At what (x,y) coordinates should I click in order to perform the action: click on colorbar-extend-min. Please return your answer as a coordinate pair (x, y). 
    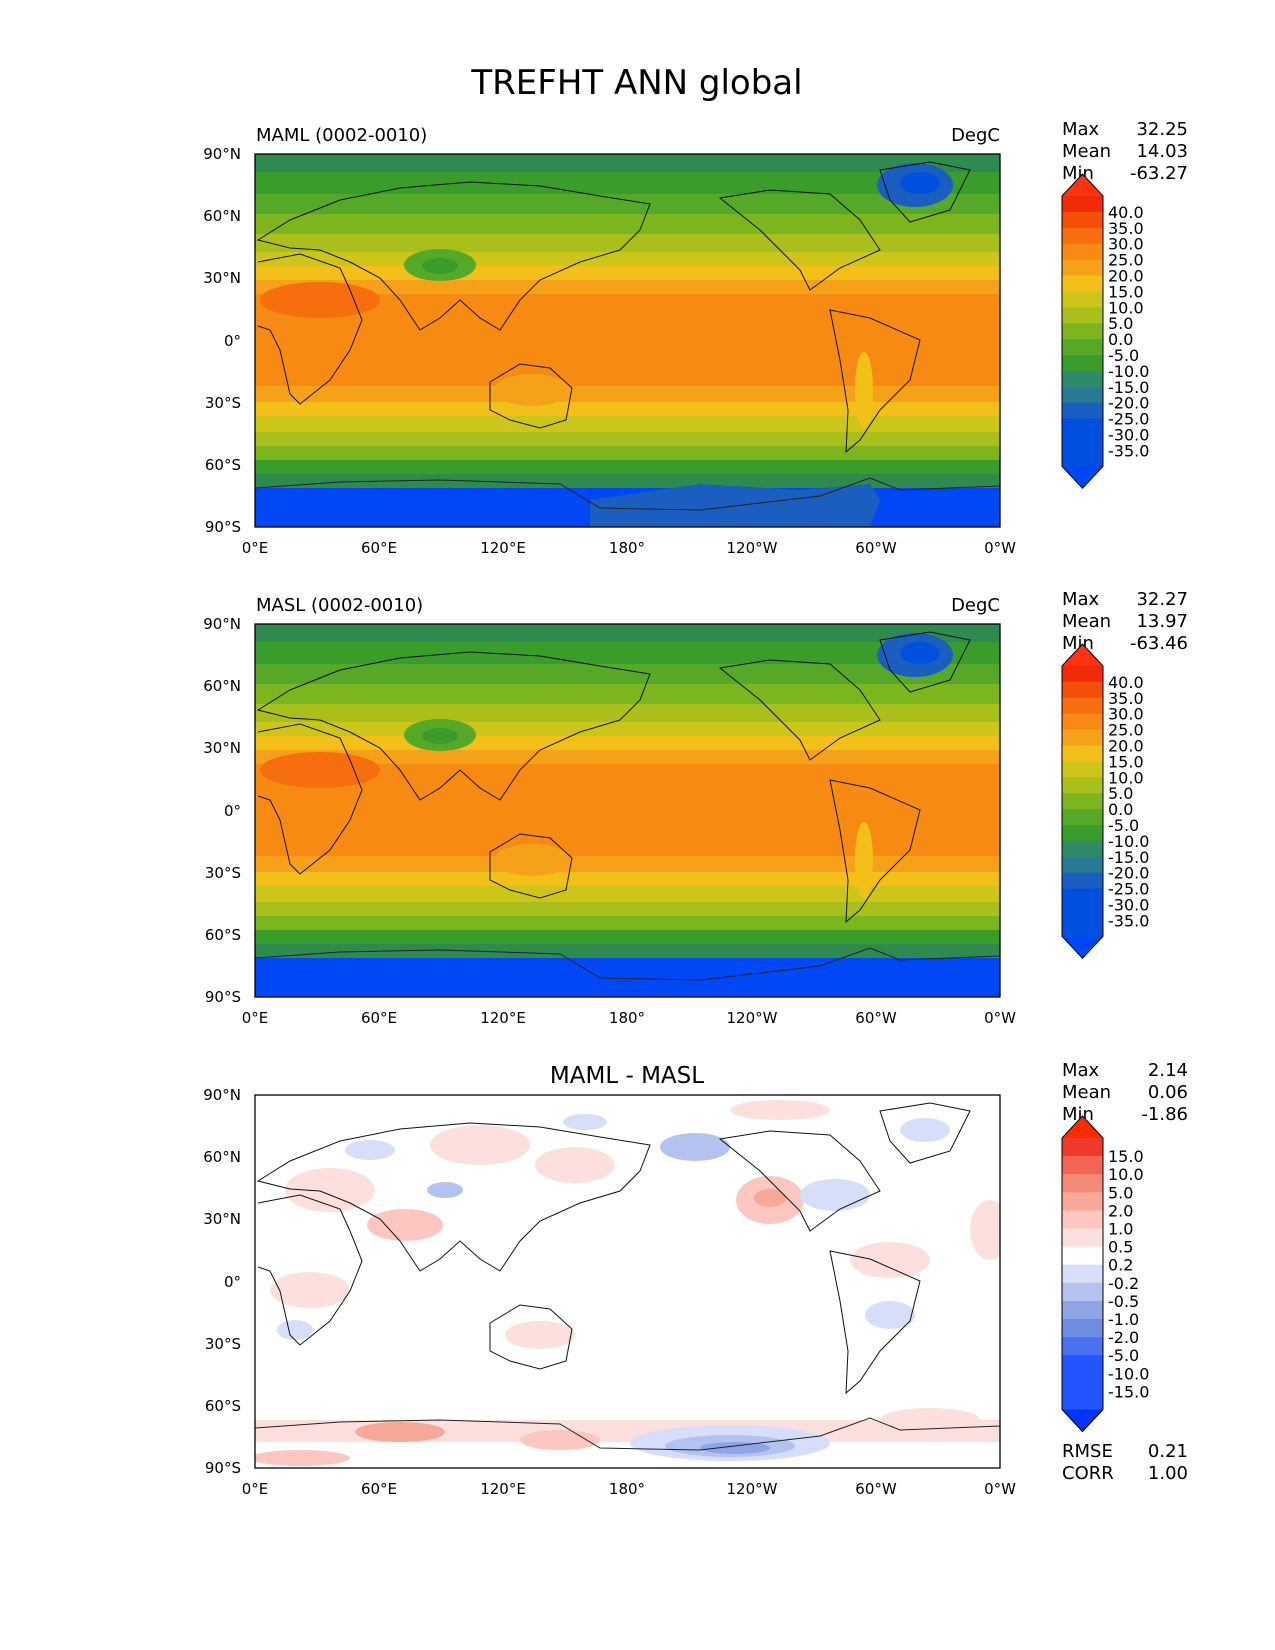
    Looking at the image, I should click on (1082, 477).